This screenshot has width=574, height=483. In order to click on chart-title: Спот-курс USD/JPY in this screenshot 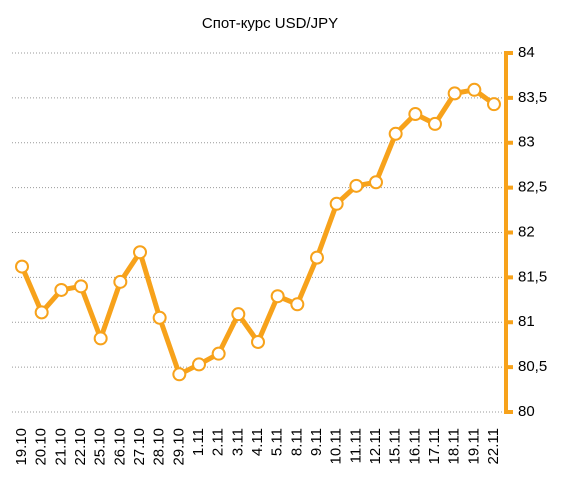, I will do `click(270, 23)`.